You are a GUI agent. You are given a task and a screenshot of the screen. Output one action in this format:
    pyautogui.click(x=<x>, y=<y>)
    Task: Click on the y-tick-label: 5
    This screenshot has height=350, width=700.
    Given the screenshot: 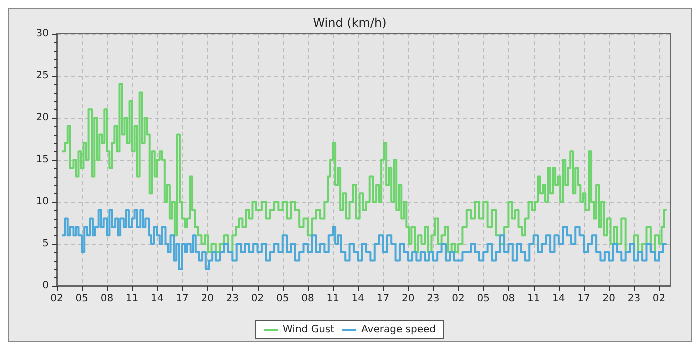 What is the action you would take?
    pyautogui.click(x=45, y=244)
    